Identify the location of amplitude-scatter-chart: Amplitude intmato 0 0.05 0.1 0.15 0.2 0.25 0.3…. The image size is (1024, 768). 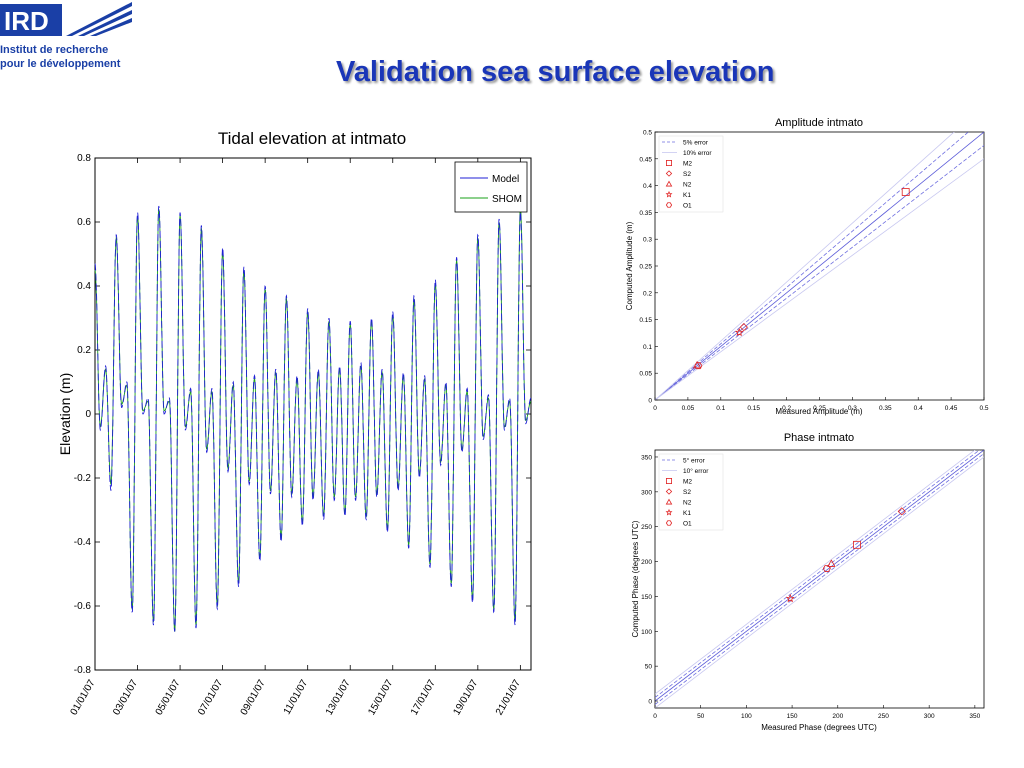
(807, 266).